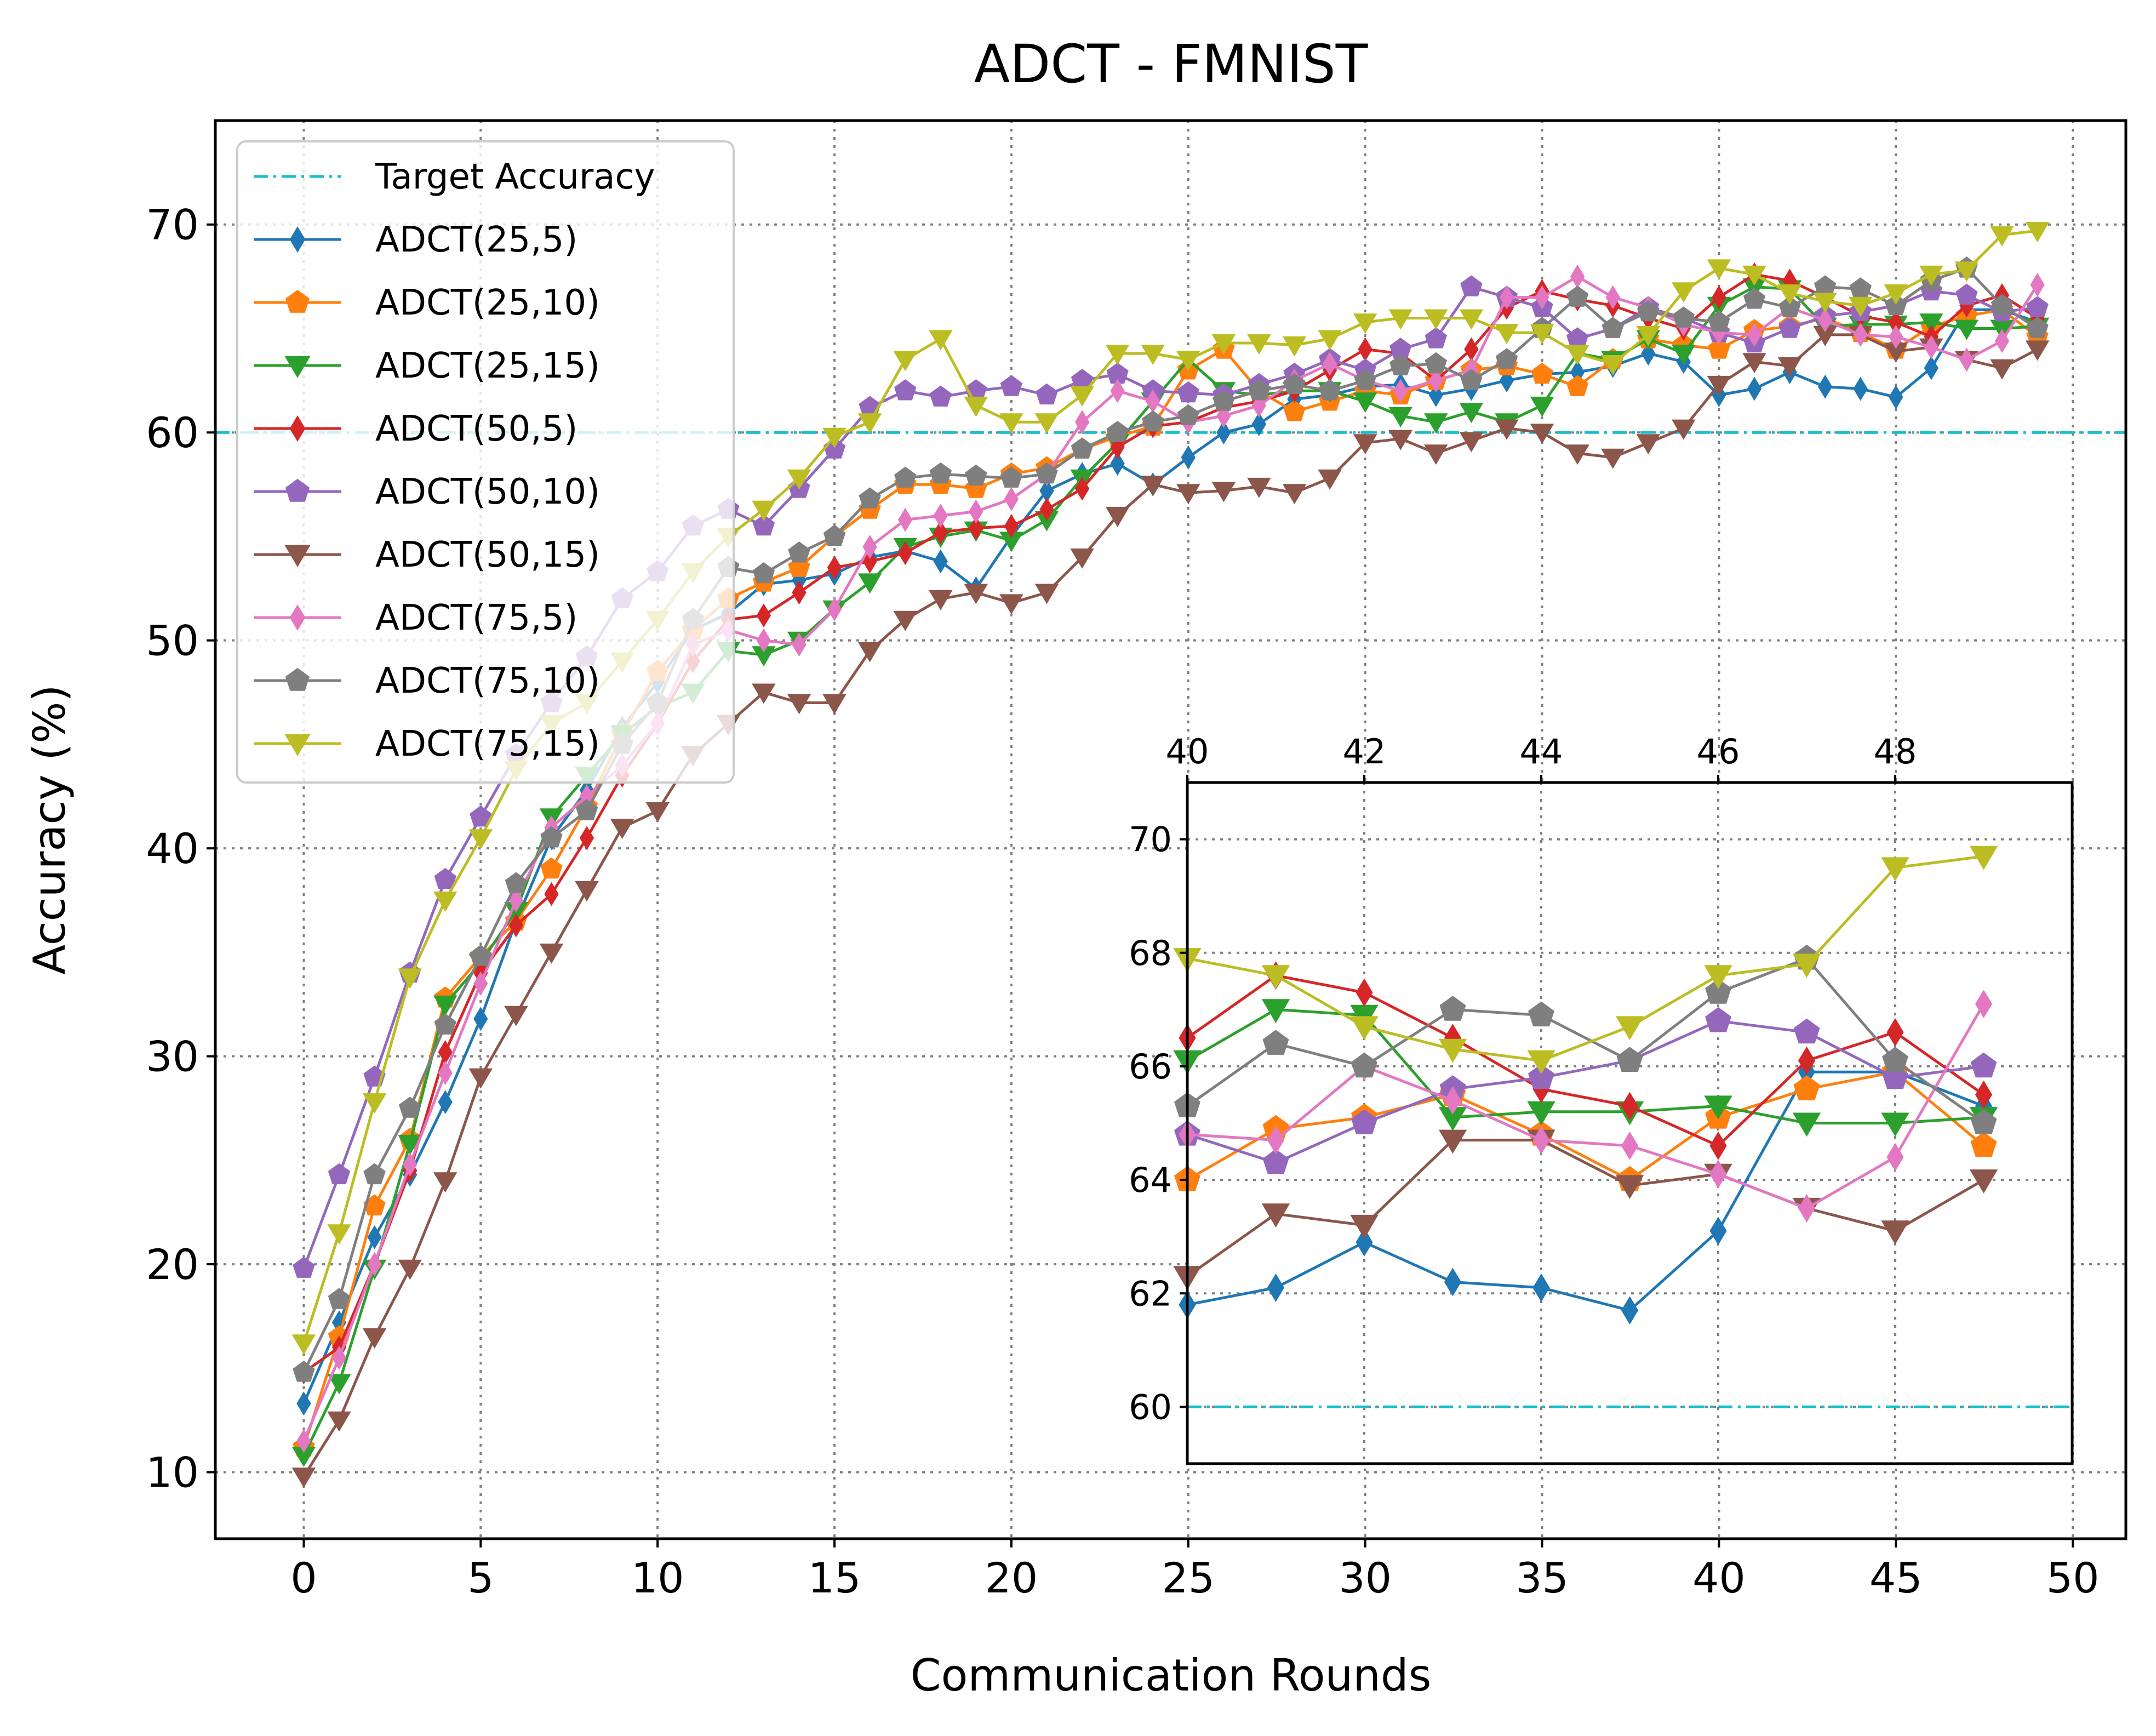  I want to click on x-tick-label: 15, so click(834, 1578).